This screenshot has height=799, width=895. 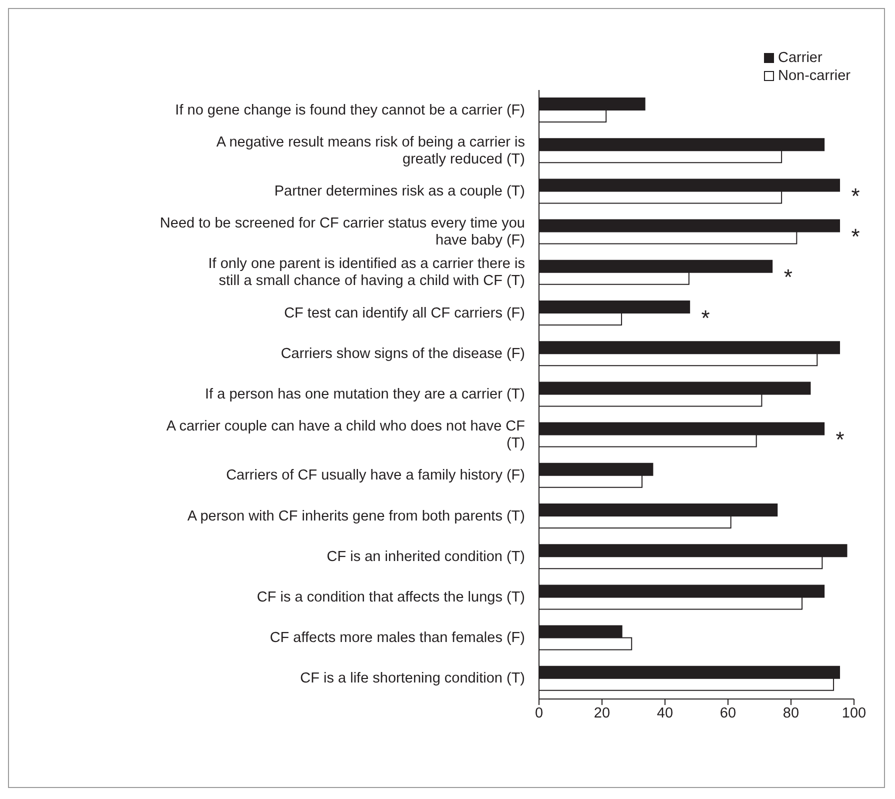 I want to click on y-tick-label: If only one parent is identified as a carrier there is still a small chance of having a child with CF (T), so click(x=366, y=273).